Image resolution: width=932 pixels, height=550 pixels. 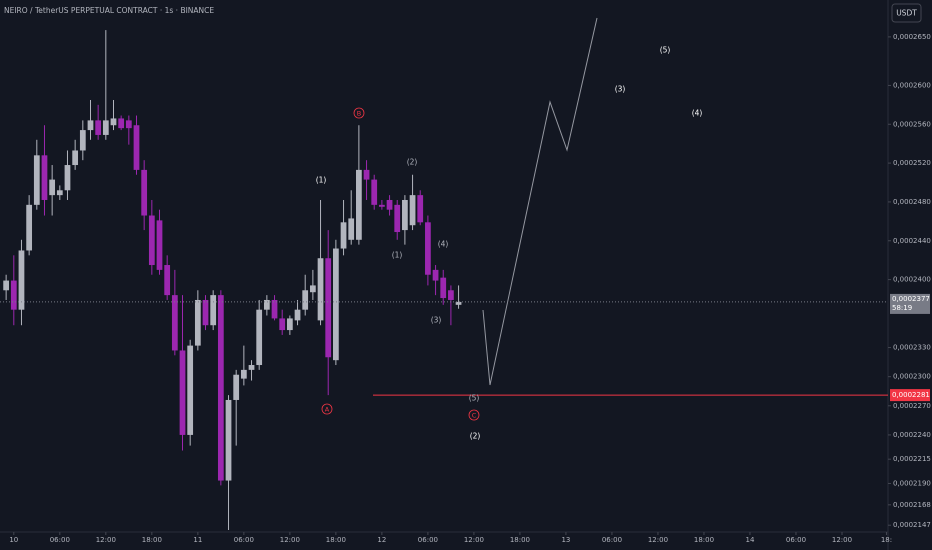 I want to click on price-level-label: 0,0002281, so click(x=911, y=395).